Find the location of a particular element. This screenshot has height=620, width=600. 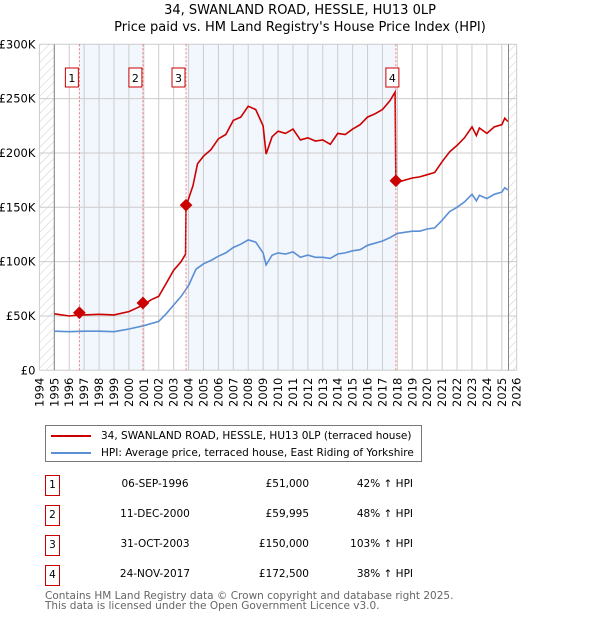

sale-row: 1 06-SEP-1996 £51,000 42% ↑ HPI is located at coordinates (229, 485).